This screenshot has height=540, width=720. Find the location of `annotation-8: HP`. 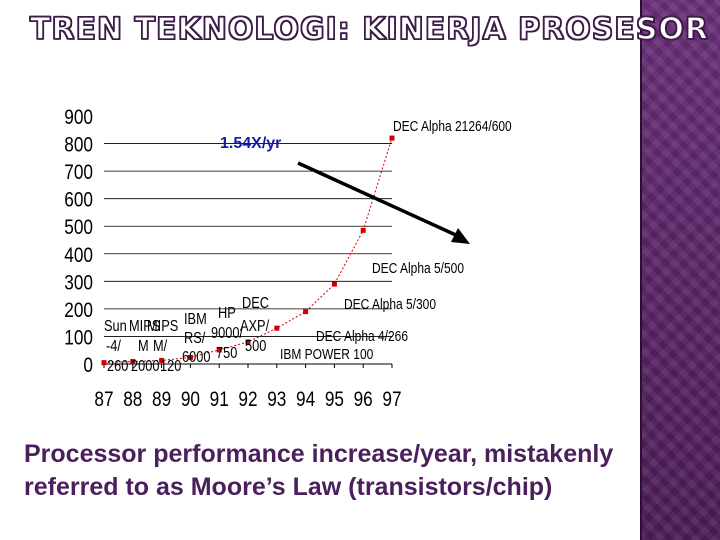

annotation-8: HP is located at coordinates (227, 314).